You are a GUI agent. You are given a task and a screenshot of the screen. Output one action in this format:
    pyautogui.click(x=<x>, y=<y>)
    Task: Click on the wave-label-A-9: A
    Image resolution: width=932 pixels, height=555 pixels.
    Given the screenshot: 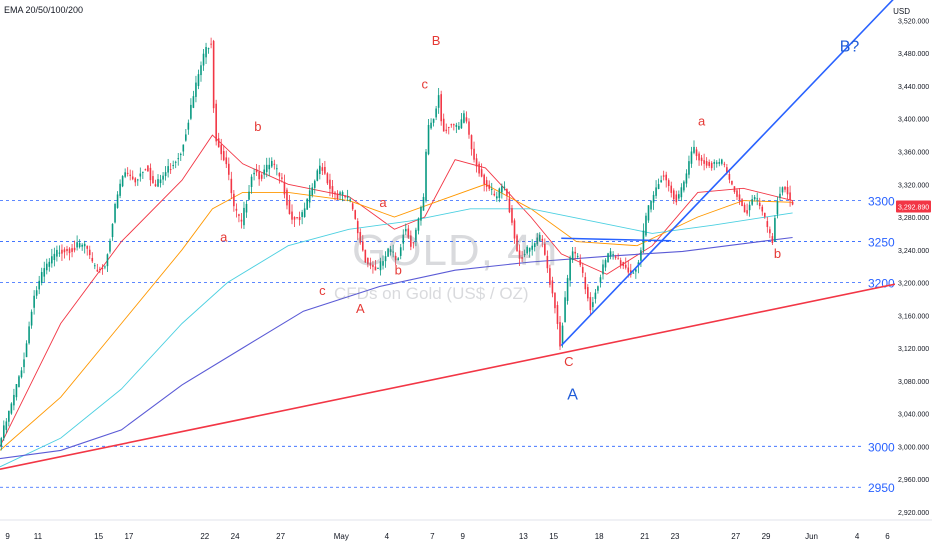 What is the action you would take?
    pyautogui.click(x=572, y=395)
    